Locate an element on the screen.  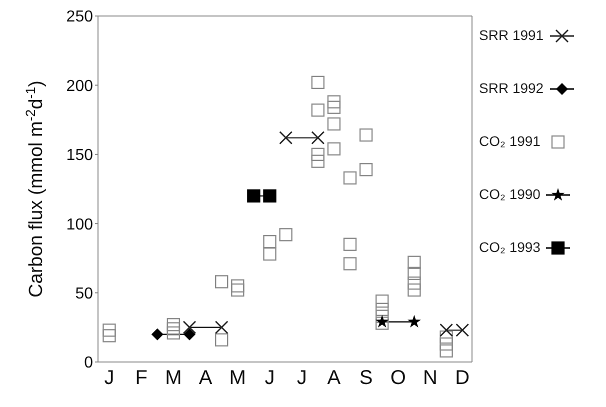
x-tick-label: N is located at coordinates (430, 378).